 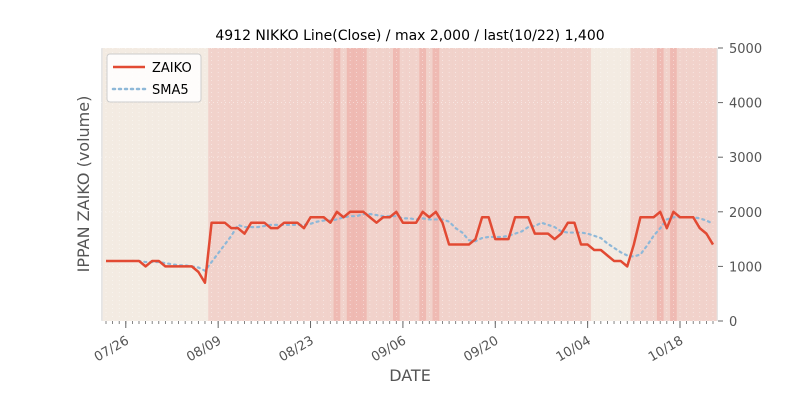 What do you see at coordinates (733, 322) in the screenshot?
I see `y-tick-label-0: 0` at bounding box center [733, 322].